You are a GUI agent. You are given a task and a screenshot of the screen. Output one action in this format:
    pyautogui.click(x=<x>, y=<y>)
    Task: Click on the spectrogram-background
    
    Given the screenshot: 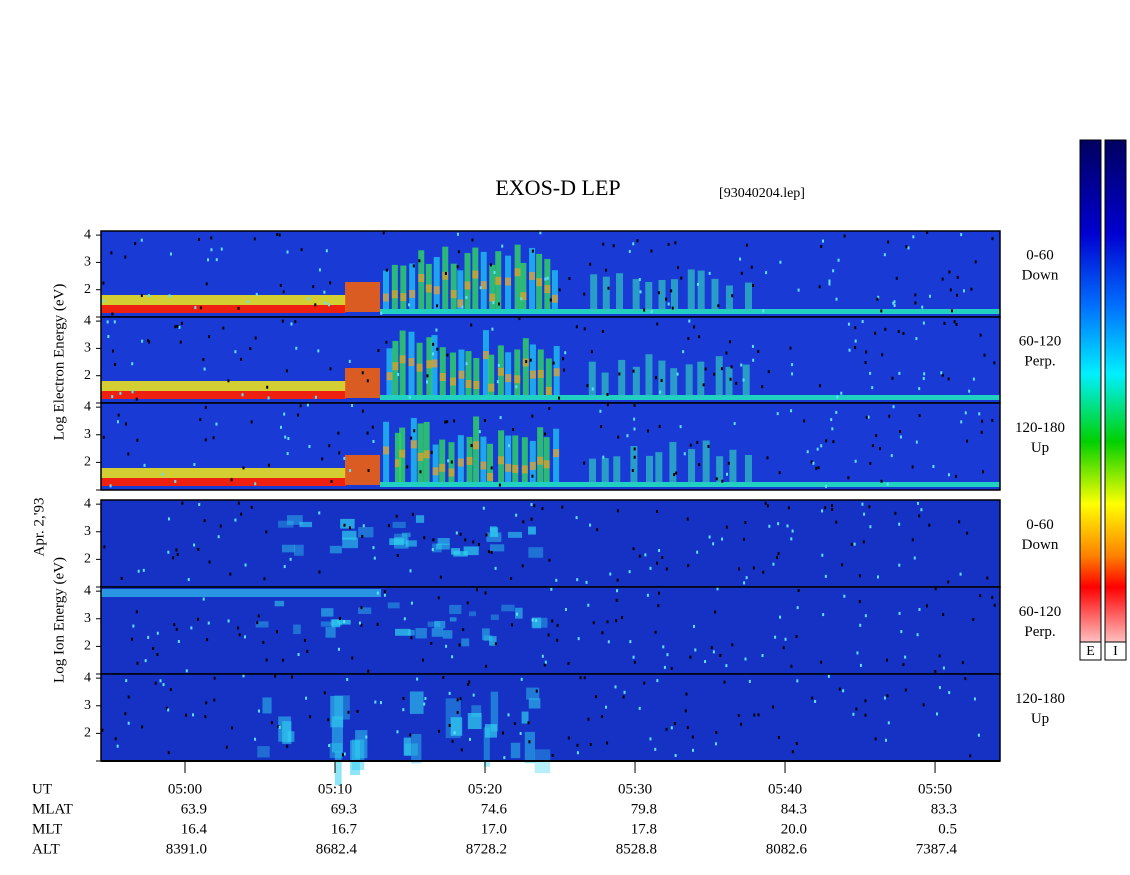 What is the action you would take?
    pyautogui.click(x=550, y=630)
    